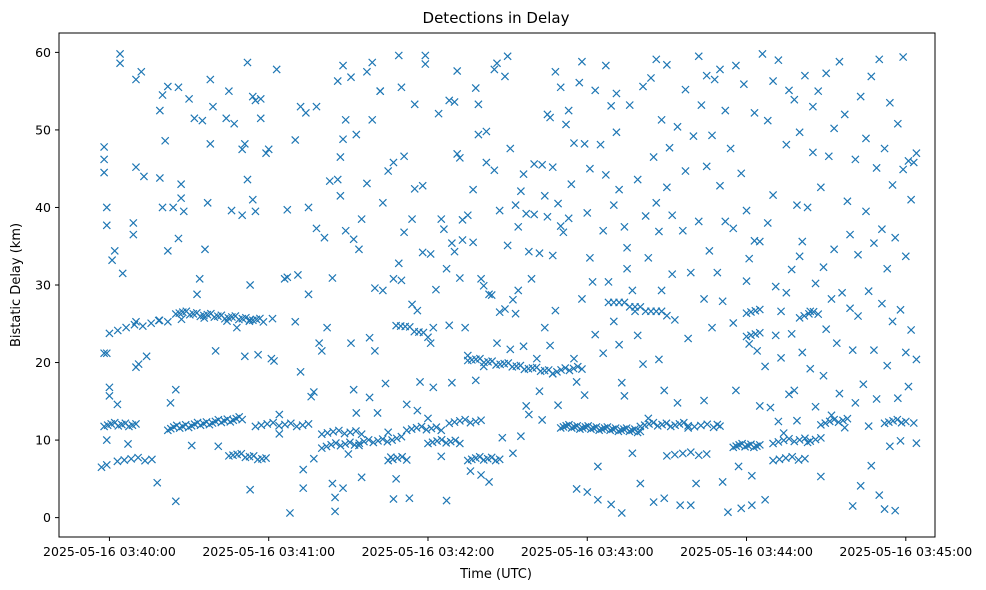 This screenshot has height=590, width=986. I want to click on x-tick-label: 2025-05-16 03:44:00, so click(746, 551).